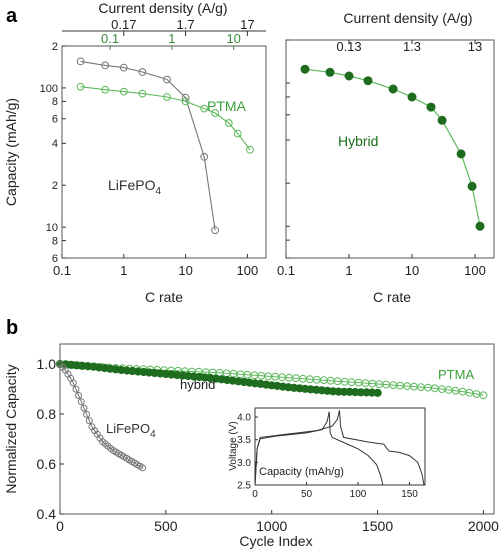 This screenshot has height=550, width=504. Describe the element at coordinates (186, 24) in the screenshot. I see `a-left-top-tick-label: 1.7` at that location.